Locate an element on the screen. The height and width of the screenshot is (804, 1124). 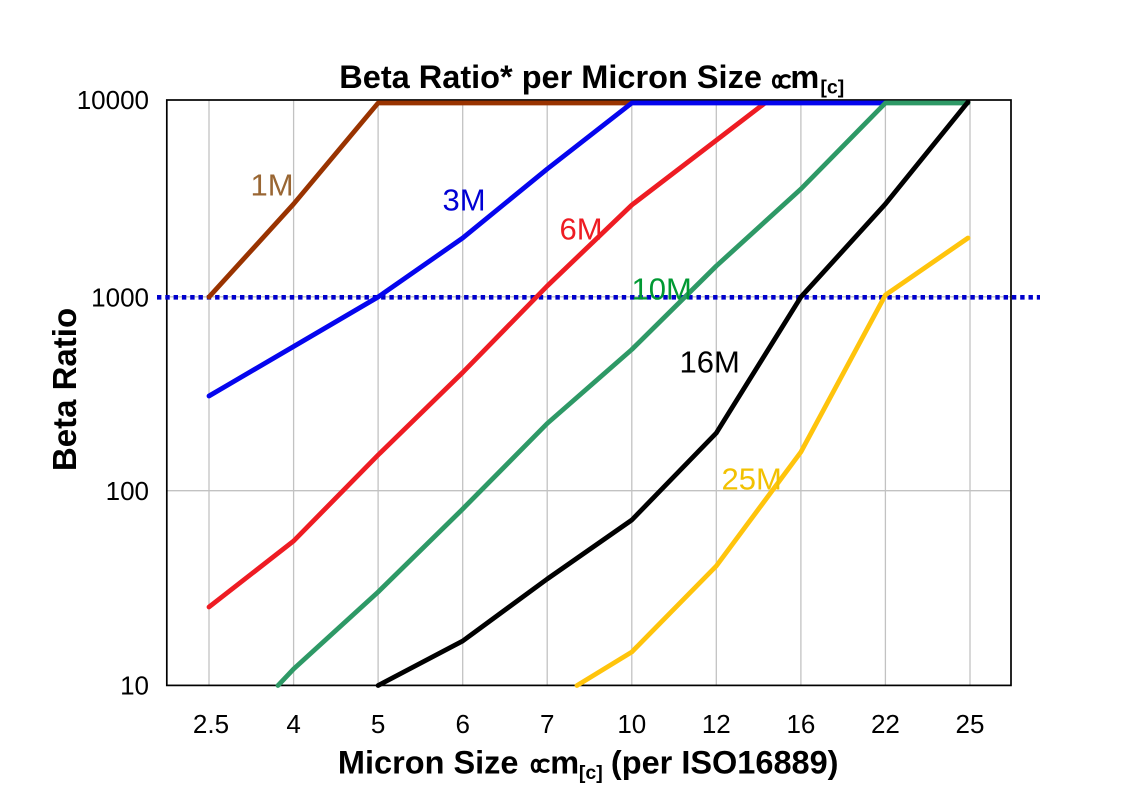
svg-text: (per ISO16889) is located at coordinates (725, 763).